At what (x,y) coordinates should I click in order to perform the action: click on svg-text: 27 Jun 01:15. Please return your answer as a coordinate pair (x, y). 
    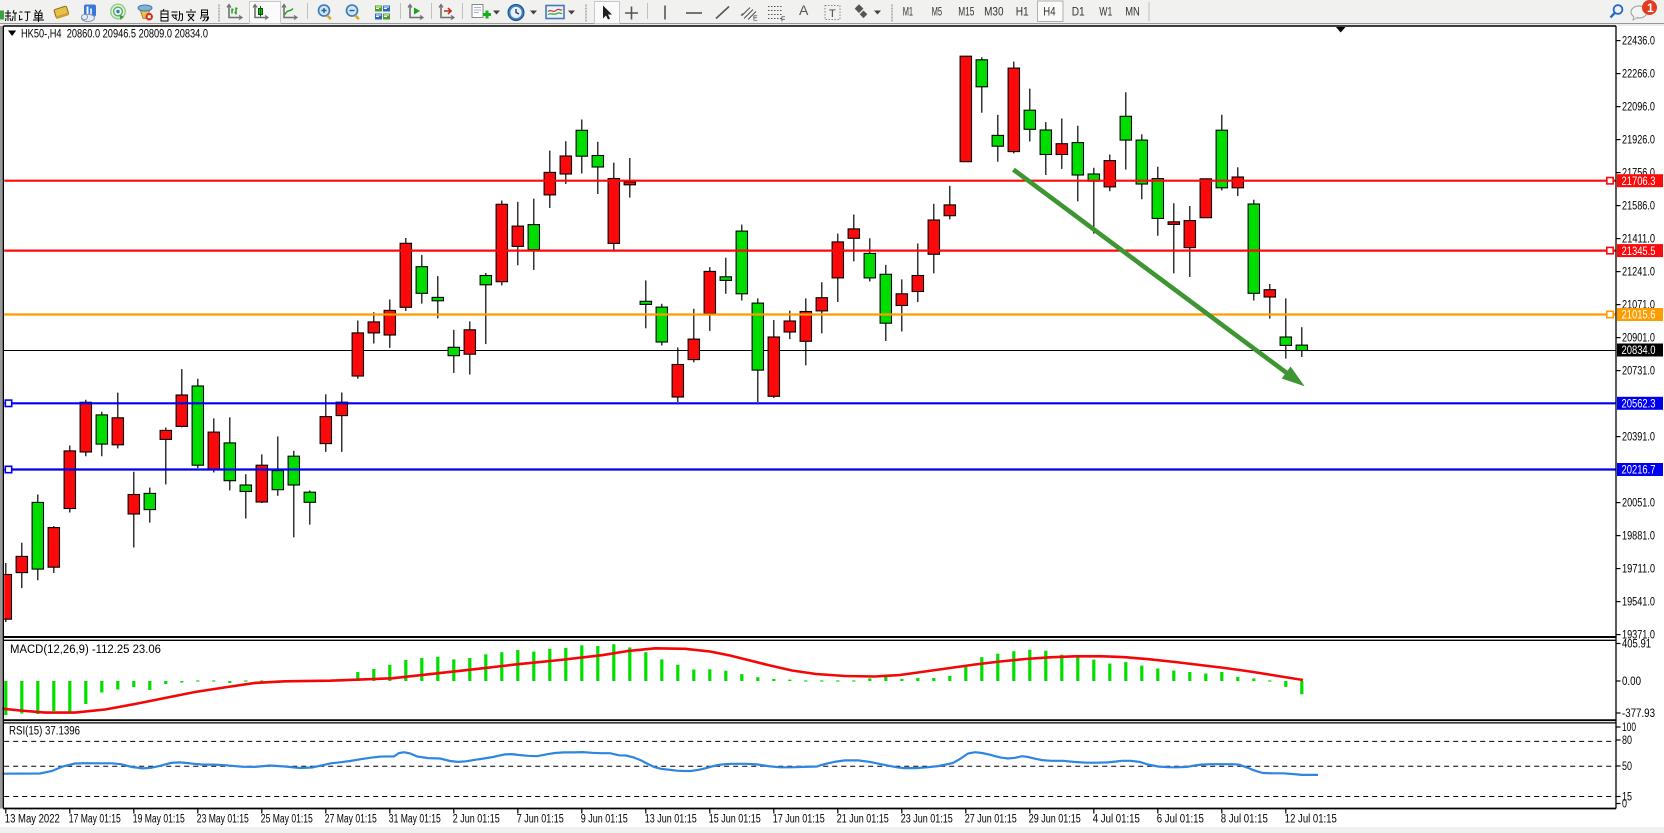
    Looking at the image, I should click on (991, 820).